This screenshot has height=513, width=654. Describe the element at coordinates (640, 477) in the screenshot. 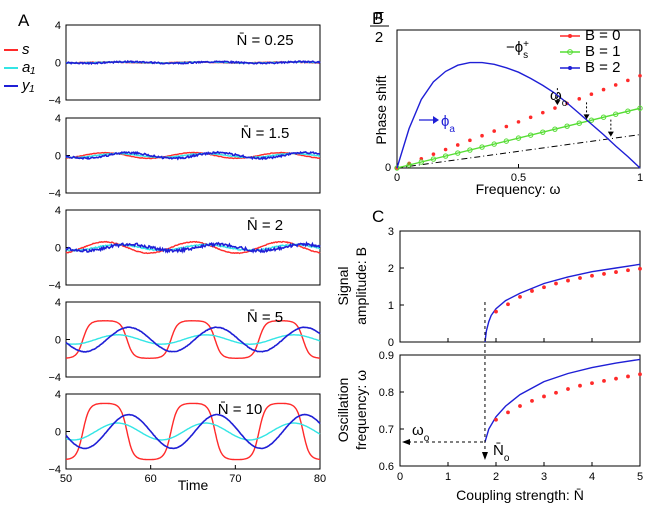

I see `x-tick-label: 5` at that location.